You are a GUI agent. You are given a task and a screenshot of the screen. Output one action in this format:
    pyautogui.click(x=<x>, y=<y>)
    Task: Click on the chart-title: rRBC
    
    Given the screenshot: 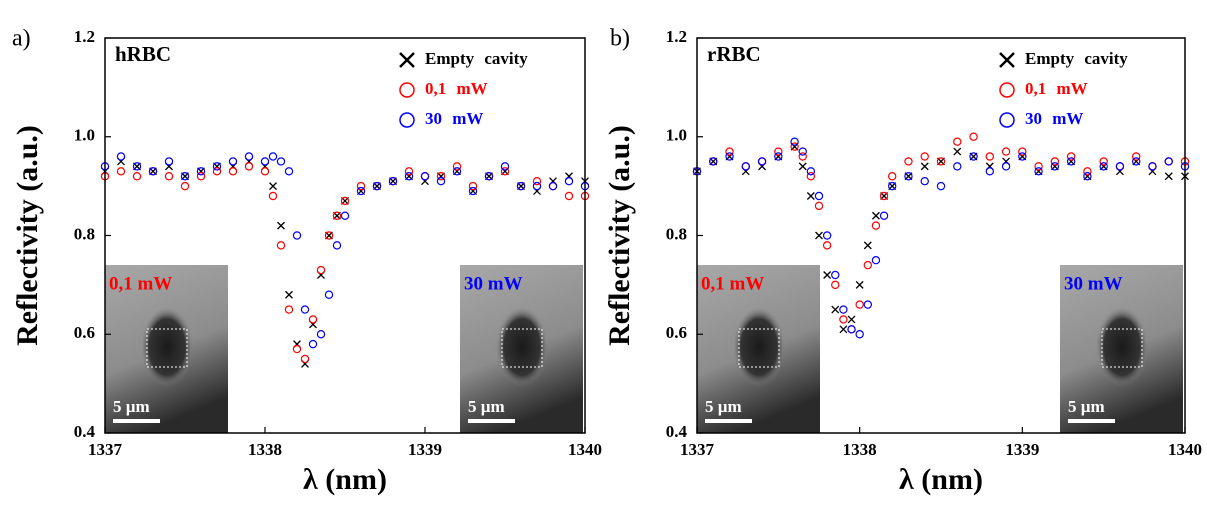 What is the action you would take?
    pyautogui.click(x=734, y=54)
    